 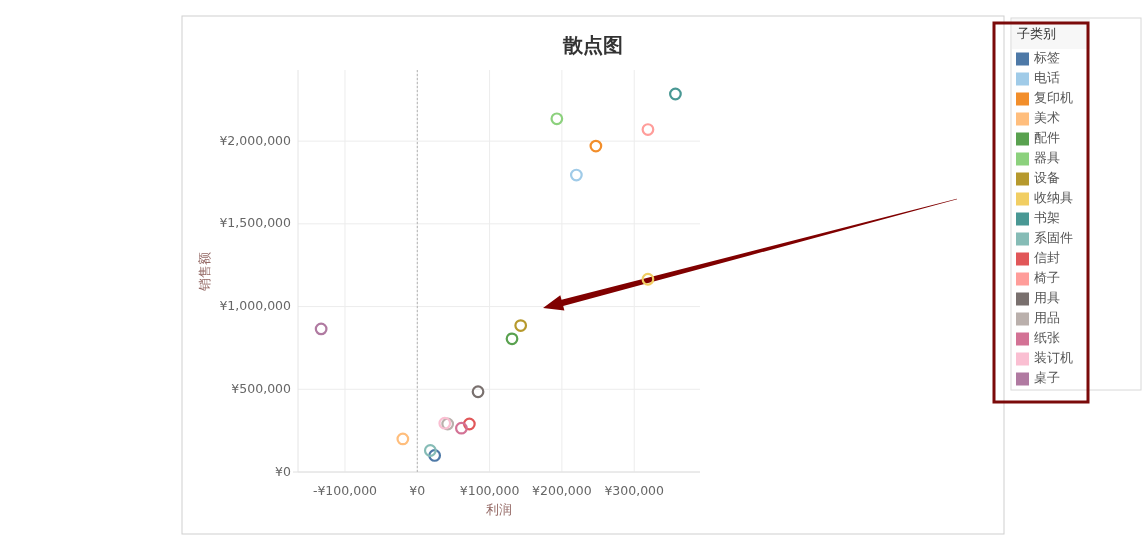 I want to click on x-tick: ¥100,000, so click(x=489, y=490).